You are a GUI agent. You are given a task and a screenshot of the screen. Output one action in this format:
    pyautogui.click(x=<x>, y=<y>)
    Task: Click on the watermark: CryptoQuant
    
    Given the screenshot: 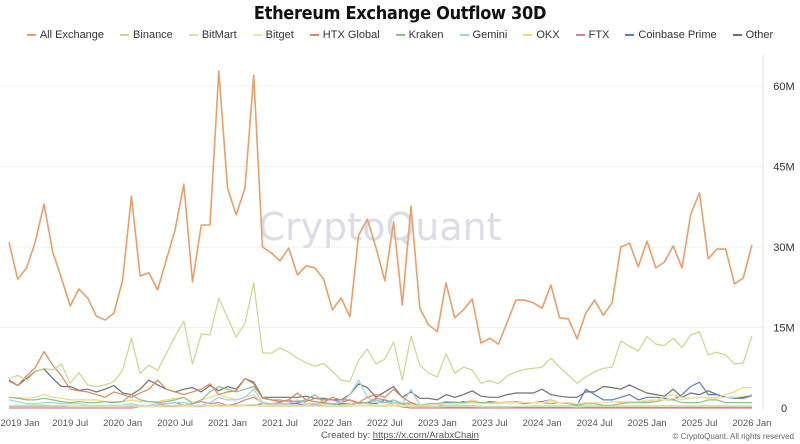 What is the action you would take?
    pyautogui.click(x=379, y=227)
    